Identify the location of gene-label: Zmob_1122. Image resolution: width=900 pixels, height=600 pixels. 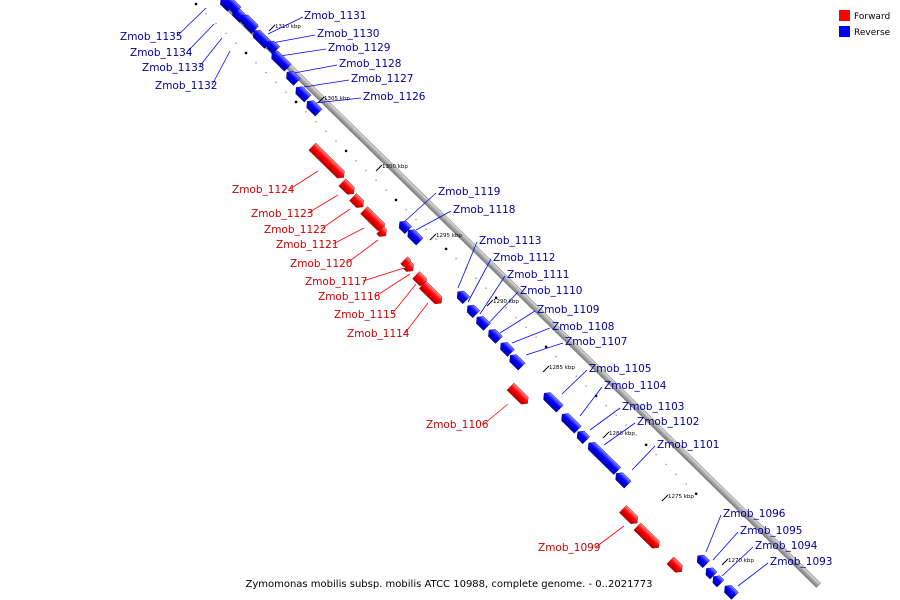
(295, 230).